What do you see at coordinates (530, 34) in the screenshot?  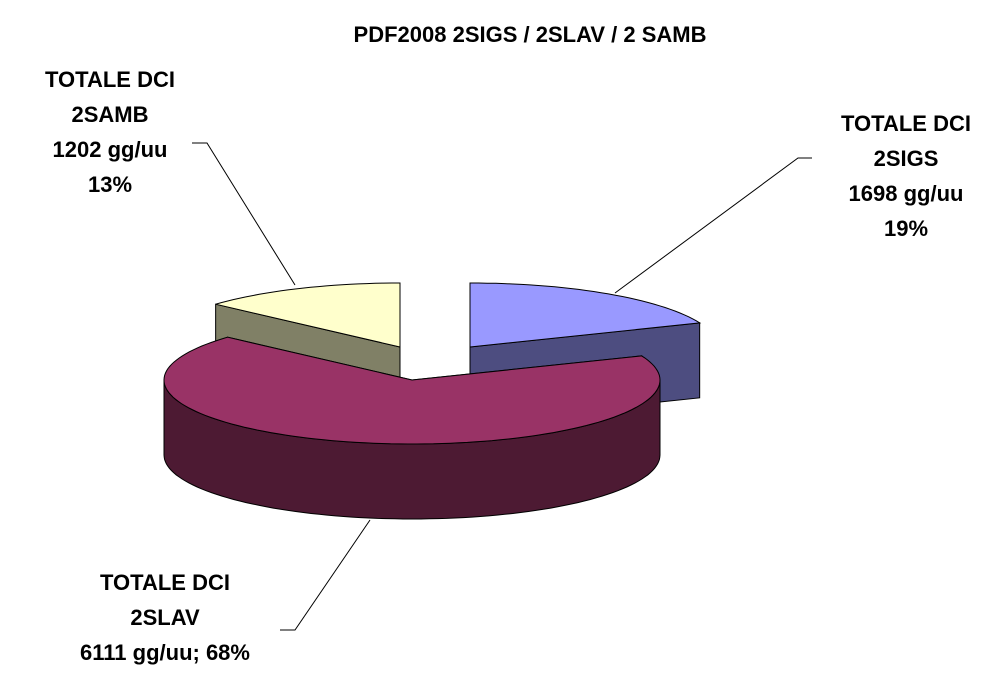 I see `chart-title: PDF2008 2SIGS / 2SLAV / 2 SAMB` at bounding box center [530, 34].